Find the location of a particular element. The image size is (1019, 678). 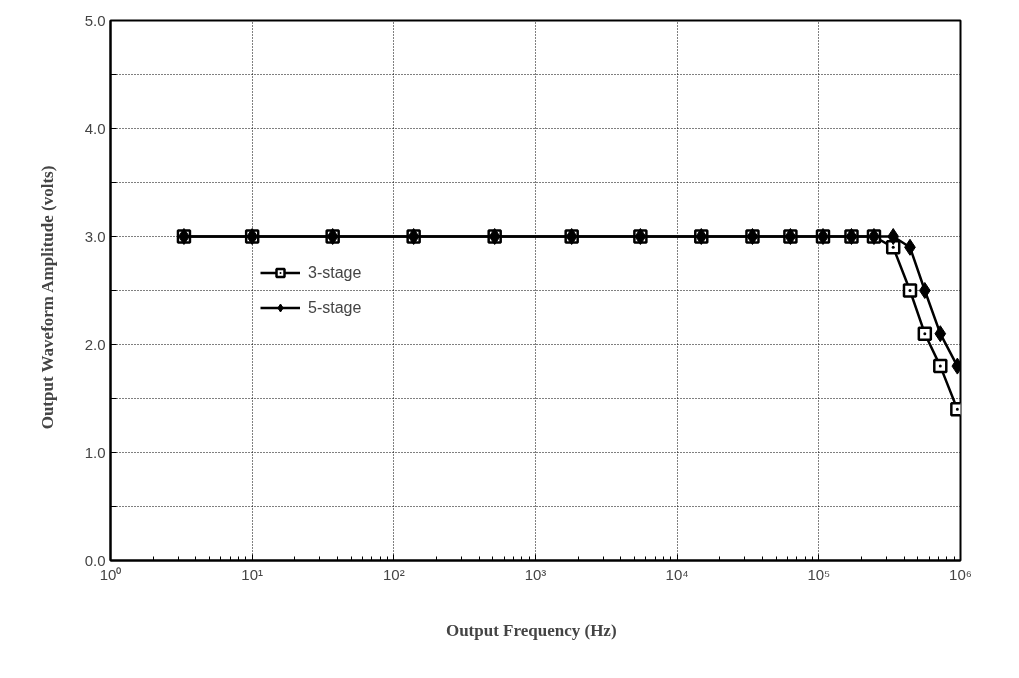

x-tick-label: 10² is located at coordinates (393, 574).